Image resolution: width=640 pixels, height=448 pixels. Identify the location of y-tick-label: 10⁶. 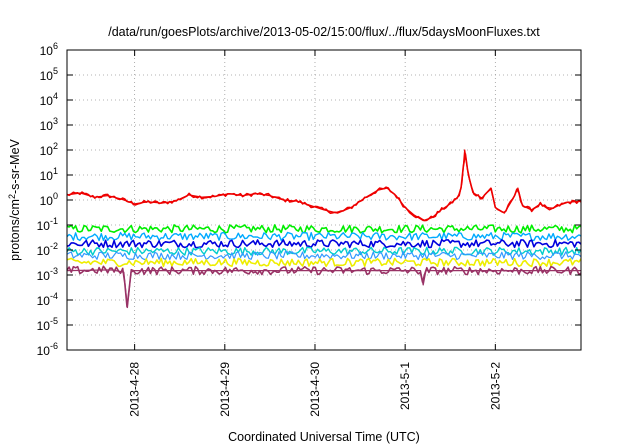
(49, 49).